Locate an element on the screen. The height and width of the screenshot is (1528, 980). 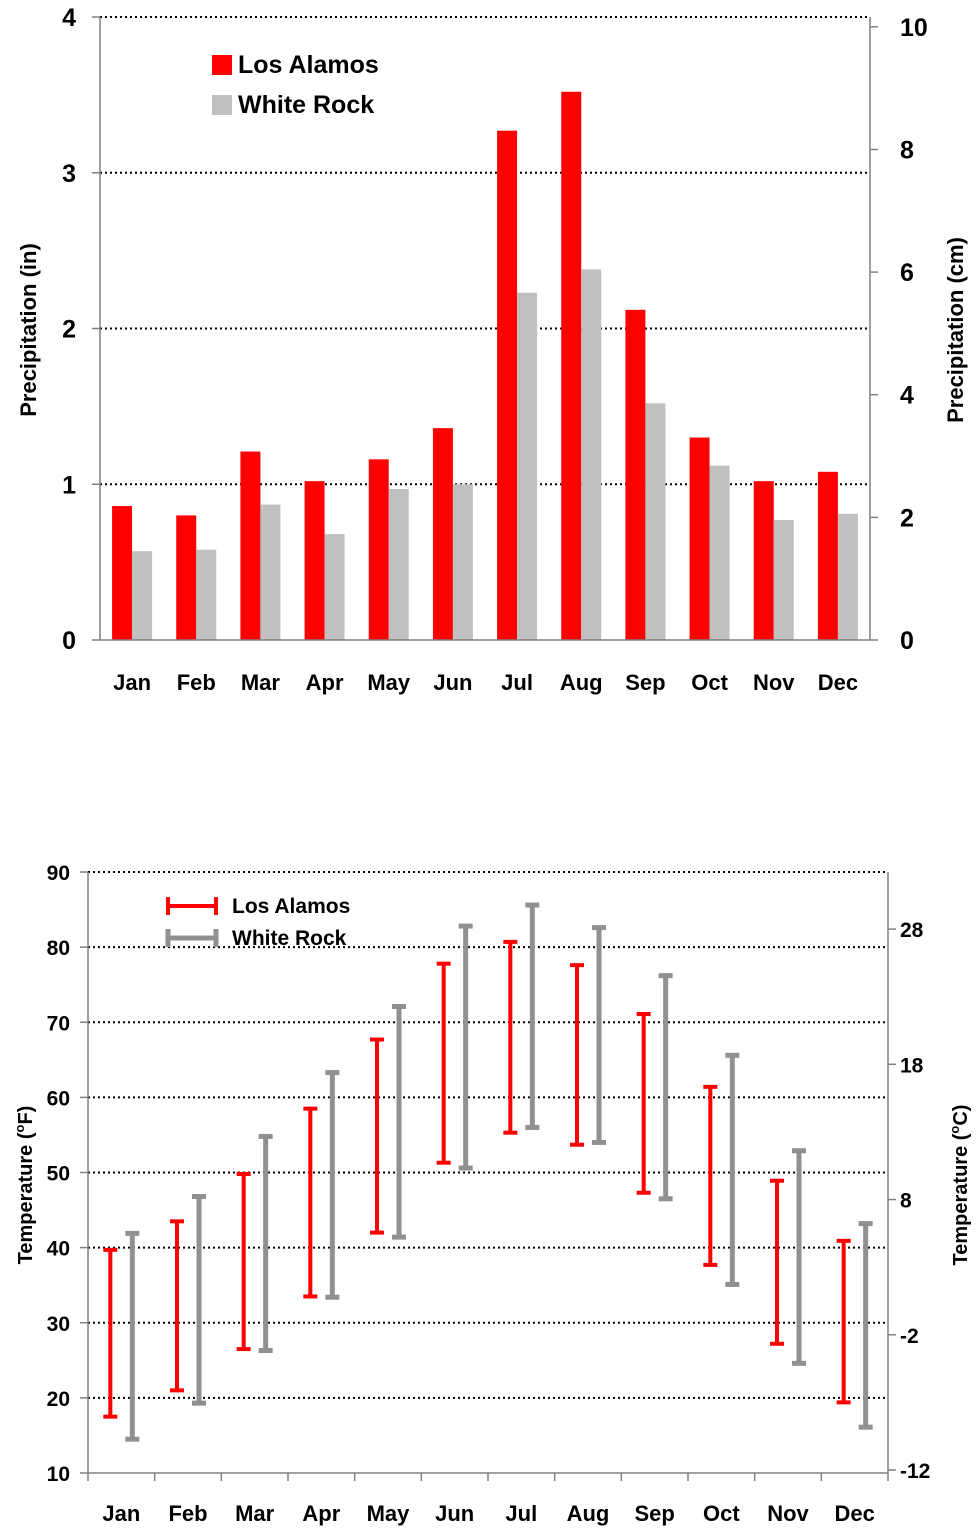
bar-los-alamos-sep is located at coordinates (635, 474).